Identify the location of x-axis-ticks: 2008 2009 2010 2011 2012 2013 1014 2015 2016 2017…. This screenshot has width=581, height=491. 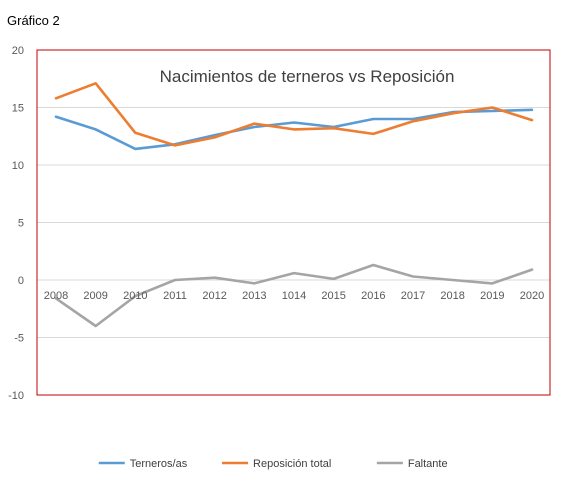
(294, 296).